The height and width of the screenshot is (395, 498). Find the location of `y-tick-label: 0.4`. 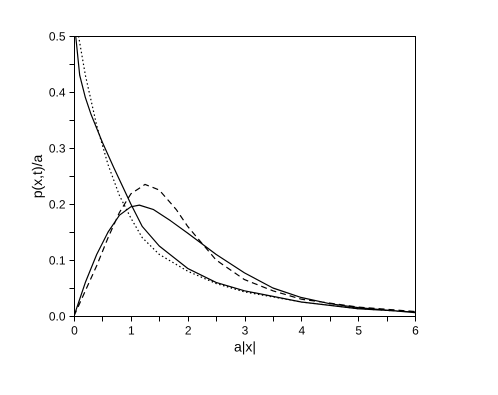

y-tick-label: 0.4 is located at coordinates (57, 93).